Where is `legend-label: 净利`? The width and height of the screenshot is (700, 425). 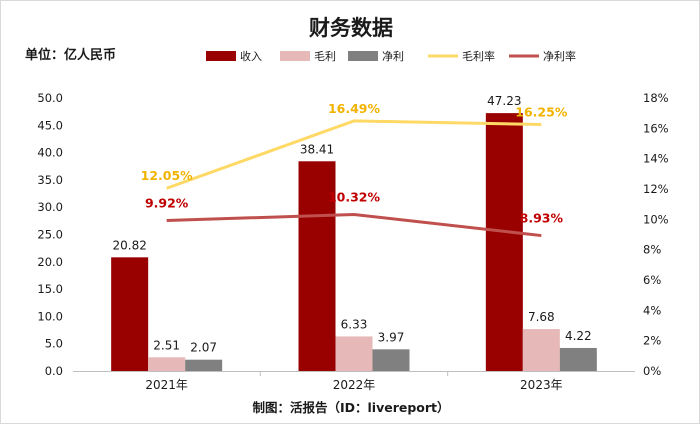 legend-label: 净利 is located at coordinates (393, 56).